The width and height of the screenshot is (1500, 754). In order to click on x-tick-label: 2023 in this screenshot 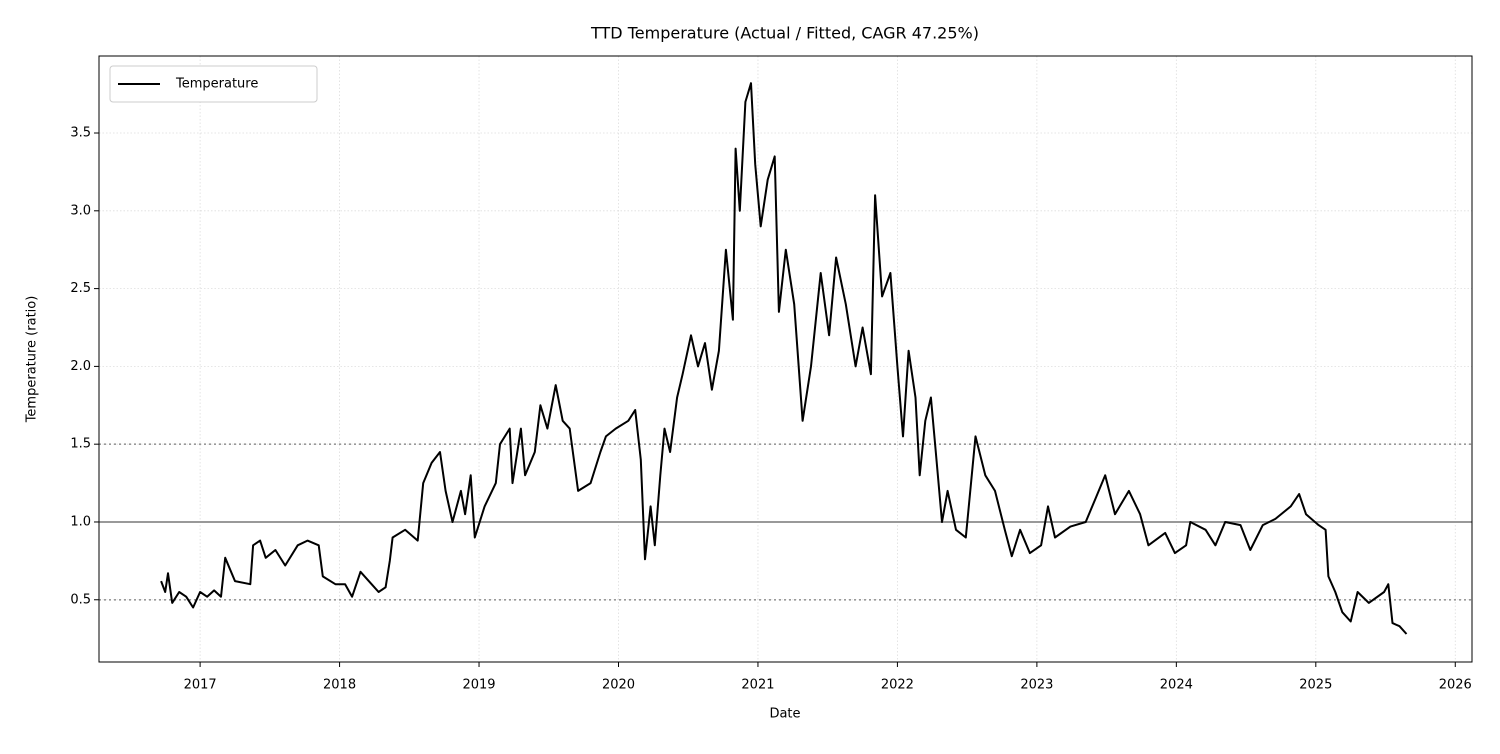, I will do `click(1036, 685)`.